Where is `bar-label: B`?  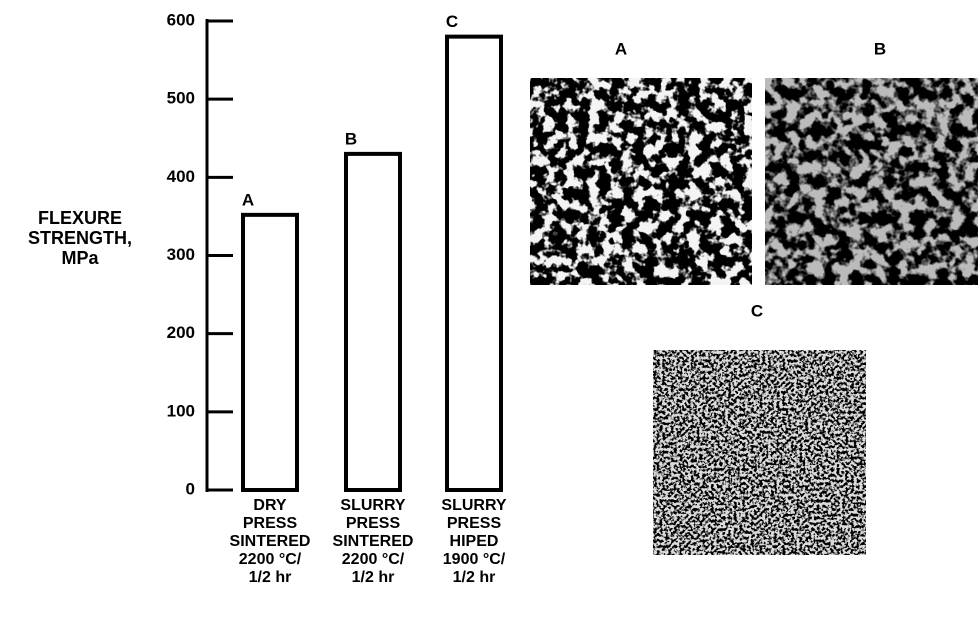 bar-label: B is located at coordinates (351, 138).